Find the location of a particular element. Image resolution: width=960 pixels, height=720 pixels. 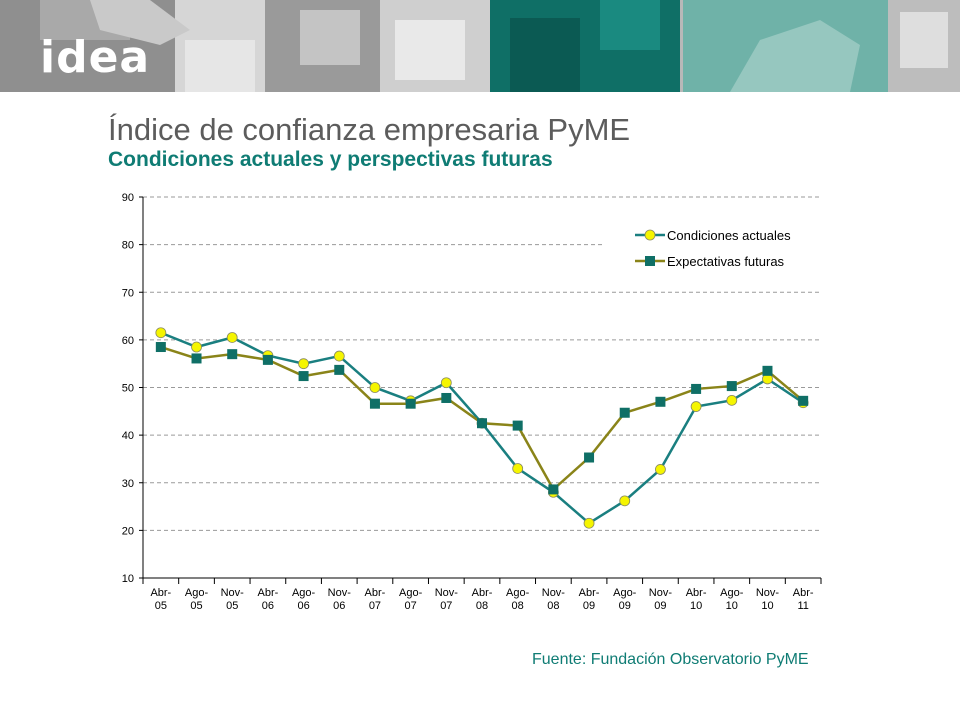

source-note: Fuente: Fundación Observatorio PyME is located at coordinates (670, 659).